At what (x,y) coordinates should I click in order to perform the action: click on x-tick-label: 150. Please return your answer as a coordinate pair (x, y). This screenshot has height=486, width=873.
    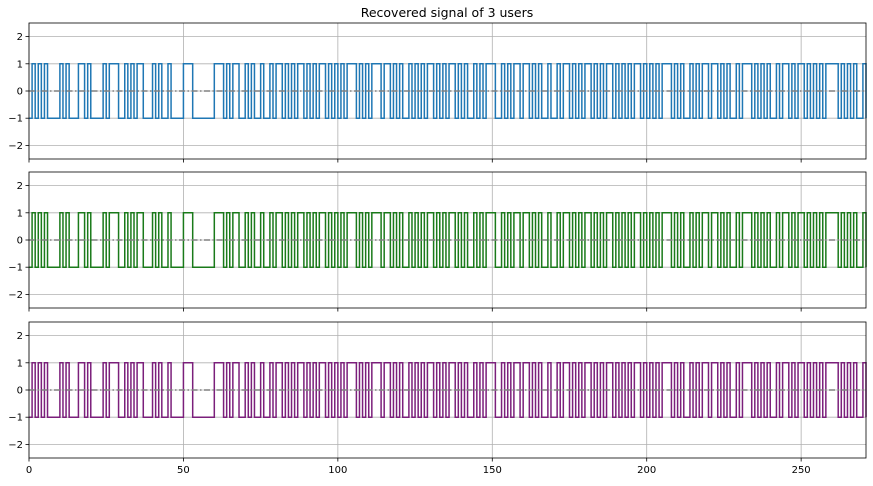
    Looking at the image, I should click on (492, 470).